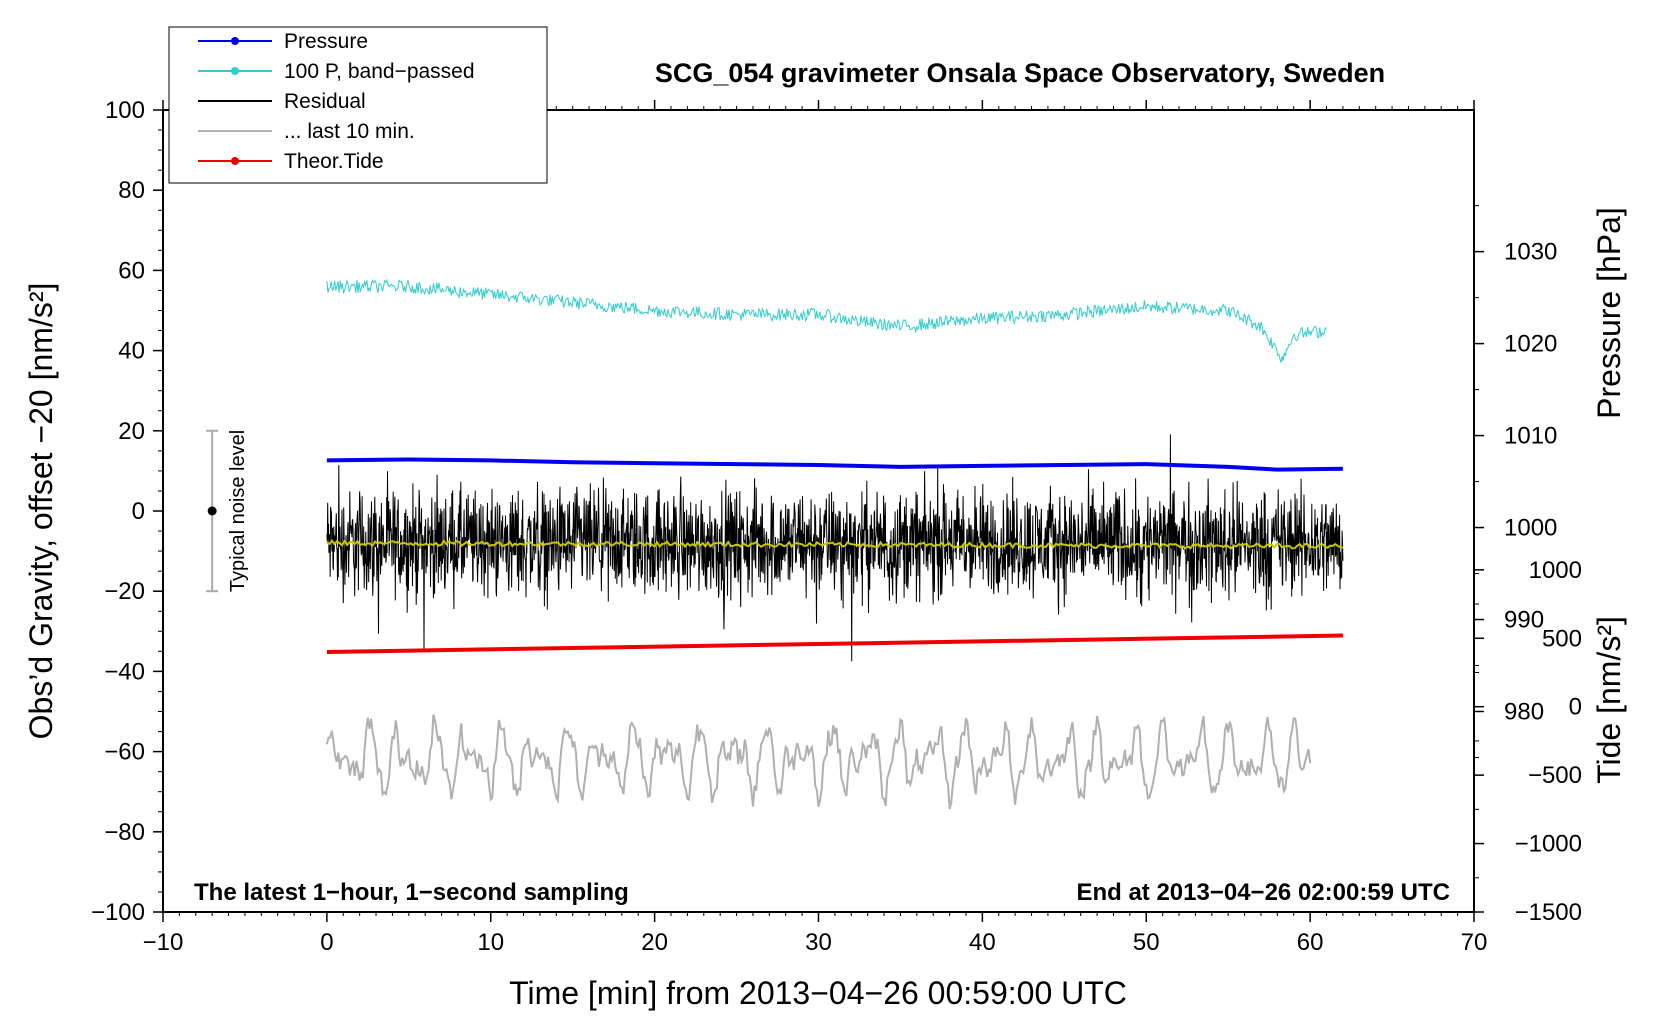  Describe the element at coordinates (1530, 528) in the screenshot. I see `pressure-tick-label: 1000` at that location.